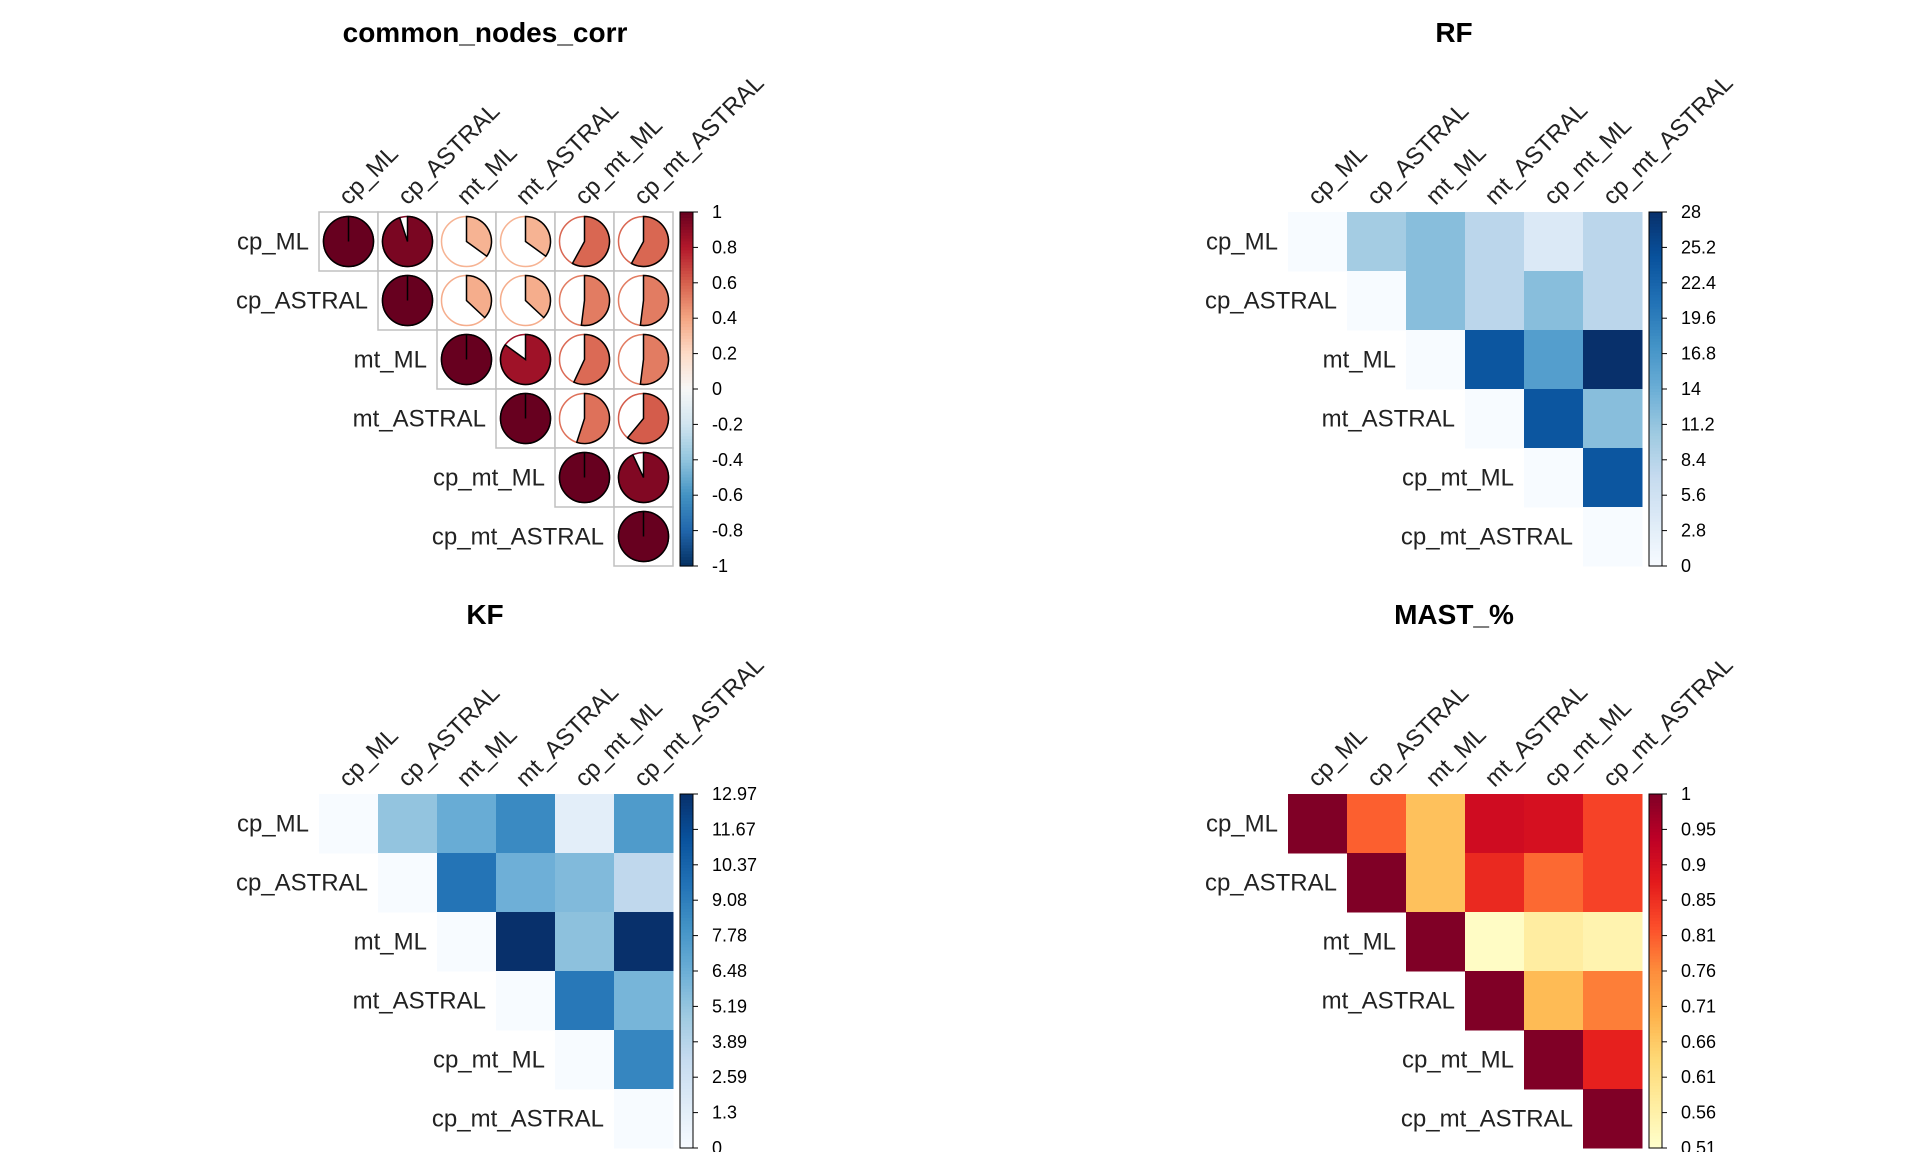 This screenshot has width=1920, height=1152. Describe the element at coordinates (1453, 32) in the screenshot. I see `chart-title: RF` at that location.